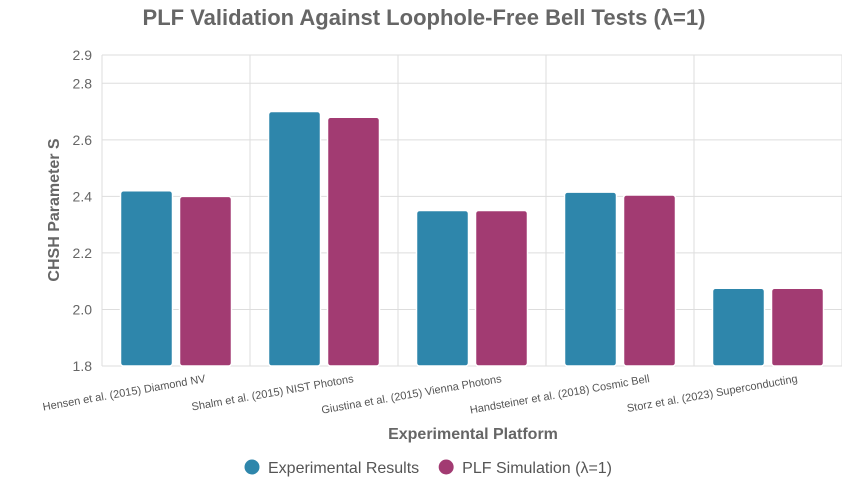  What do you see at coordinates (712, 394) in the screenshot?
I see `x-tick-label: Storz et al. (2023) Superconducting` at bounding box center [712, 394].